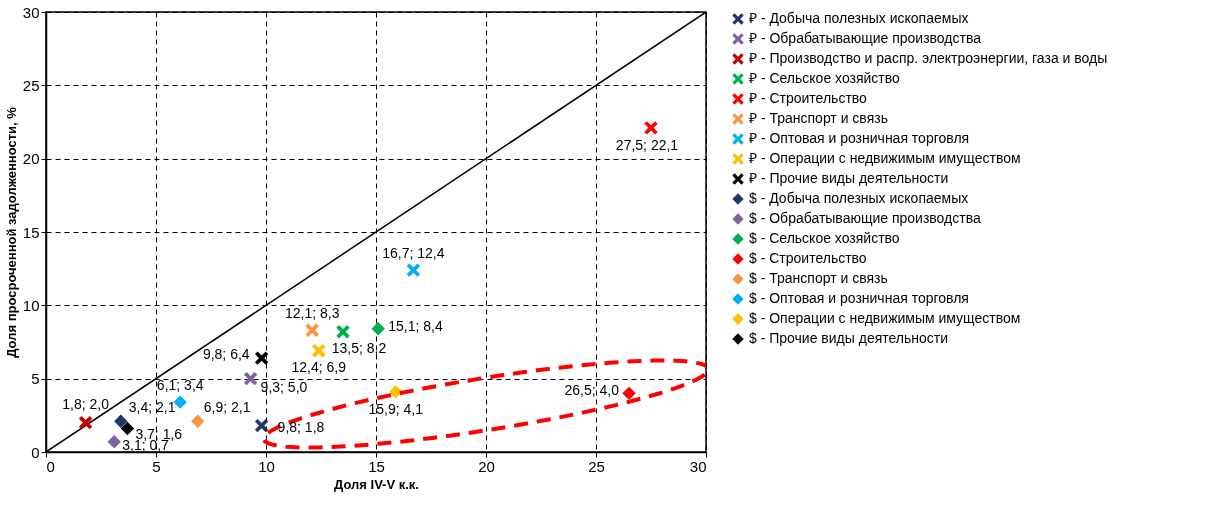 This screenshot has width=1216, height=529. What do you see at coordinates (35, 379) in the screenshot?
I see `y-tick-label: 5` at bounding box center [35, 379].